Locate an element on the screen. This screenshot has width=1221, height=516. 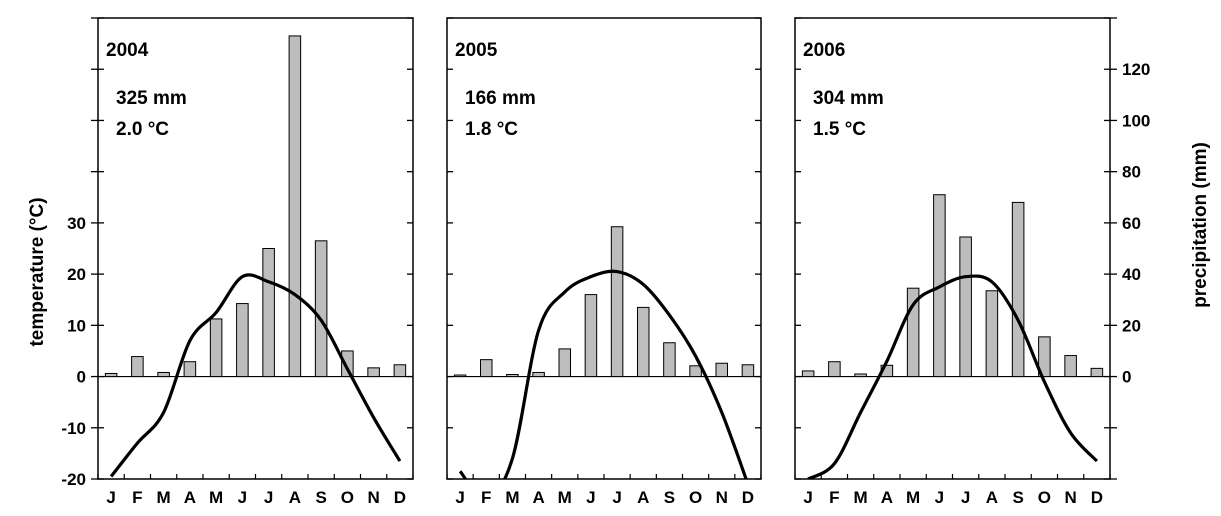
temp-mean-label: 2.0 °C is located at coordinates (142, 129).